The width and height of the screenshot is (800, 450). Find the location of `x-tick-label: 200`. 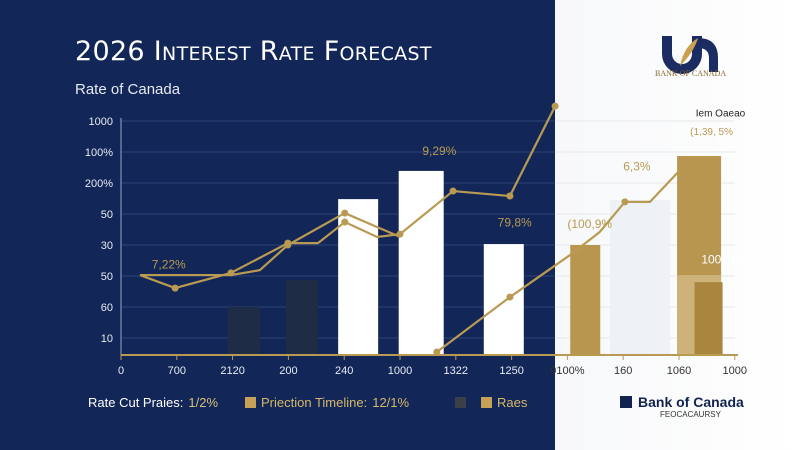

x-tick-label: 200 is located at coordinates (288, 371).